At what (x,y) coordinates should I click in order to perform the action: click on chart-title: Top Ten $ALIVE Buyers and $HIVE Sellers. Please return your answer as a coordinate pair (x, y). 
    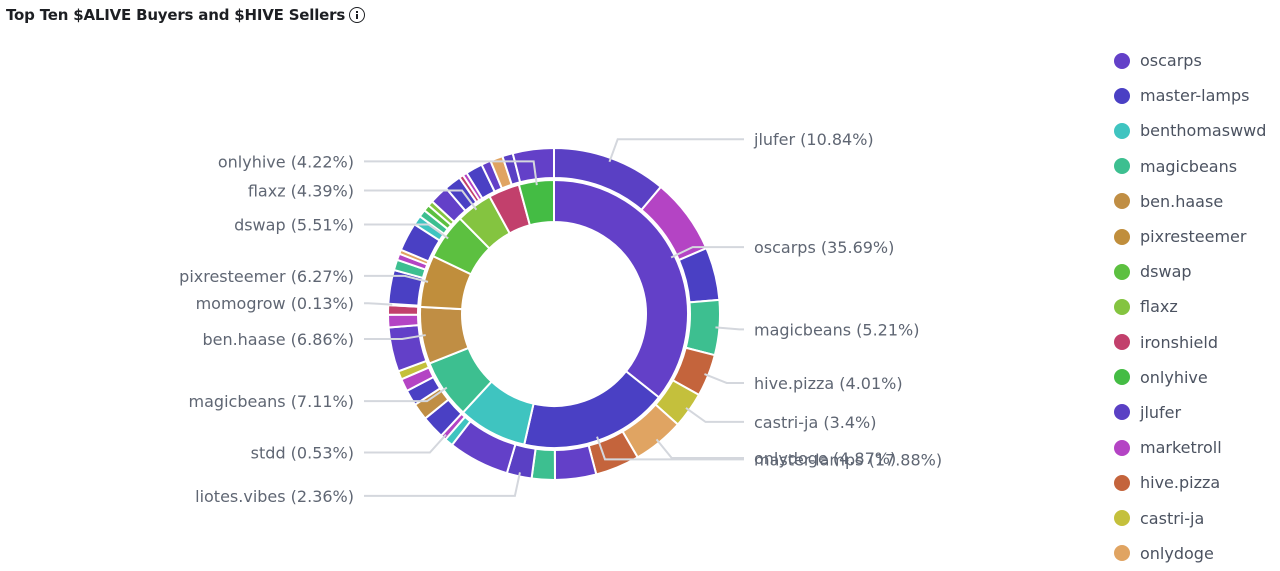
    Looking at the image, I should click on (176, 15).